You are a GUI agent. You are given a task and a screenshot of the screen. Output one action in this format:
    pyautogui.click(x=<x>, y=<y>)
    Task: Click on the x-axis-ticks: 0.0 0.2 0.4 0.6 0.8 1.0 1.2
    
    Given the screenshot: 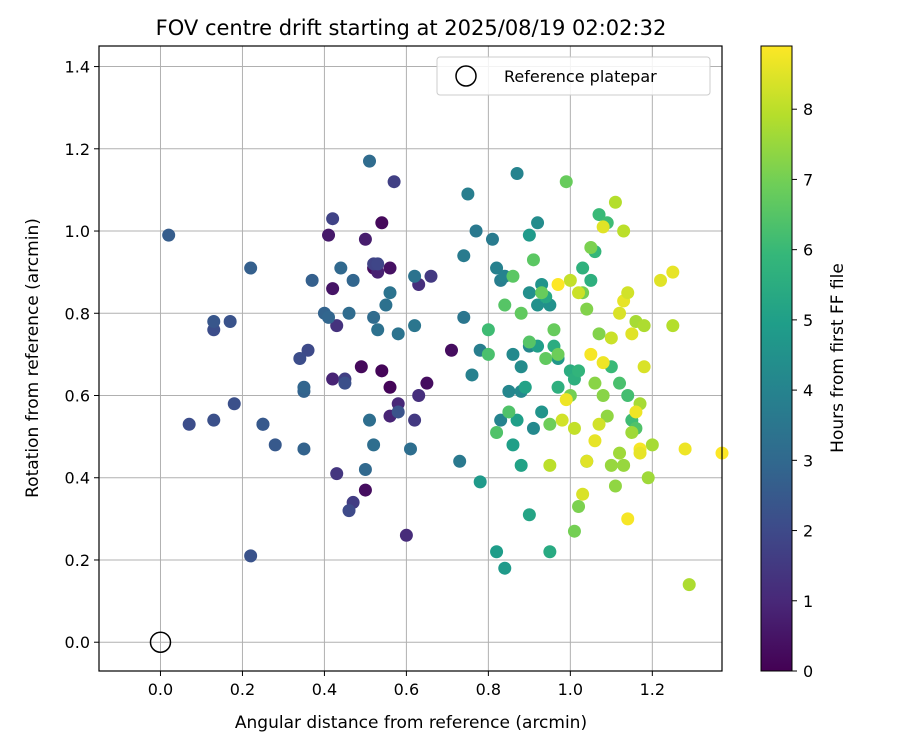 What is the action you would take?
    pyautogui.click(x=406, y=685)
    